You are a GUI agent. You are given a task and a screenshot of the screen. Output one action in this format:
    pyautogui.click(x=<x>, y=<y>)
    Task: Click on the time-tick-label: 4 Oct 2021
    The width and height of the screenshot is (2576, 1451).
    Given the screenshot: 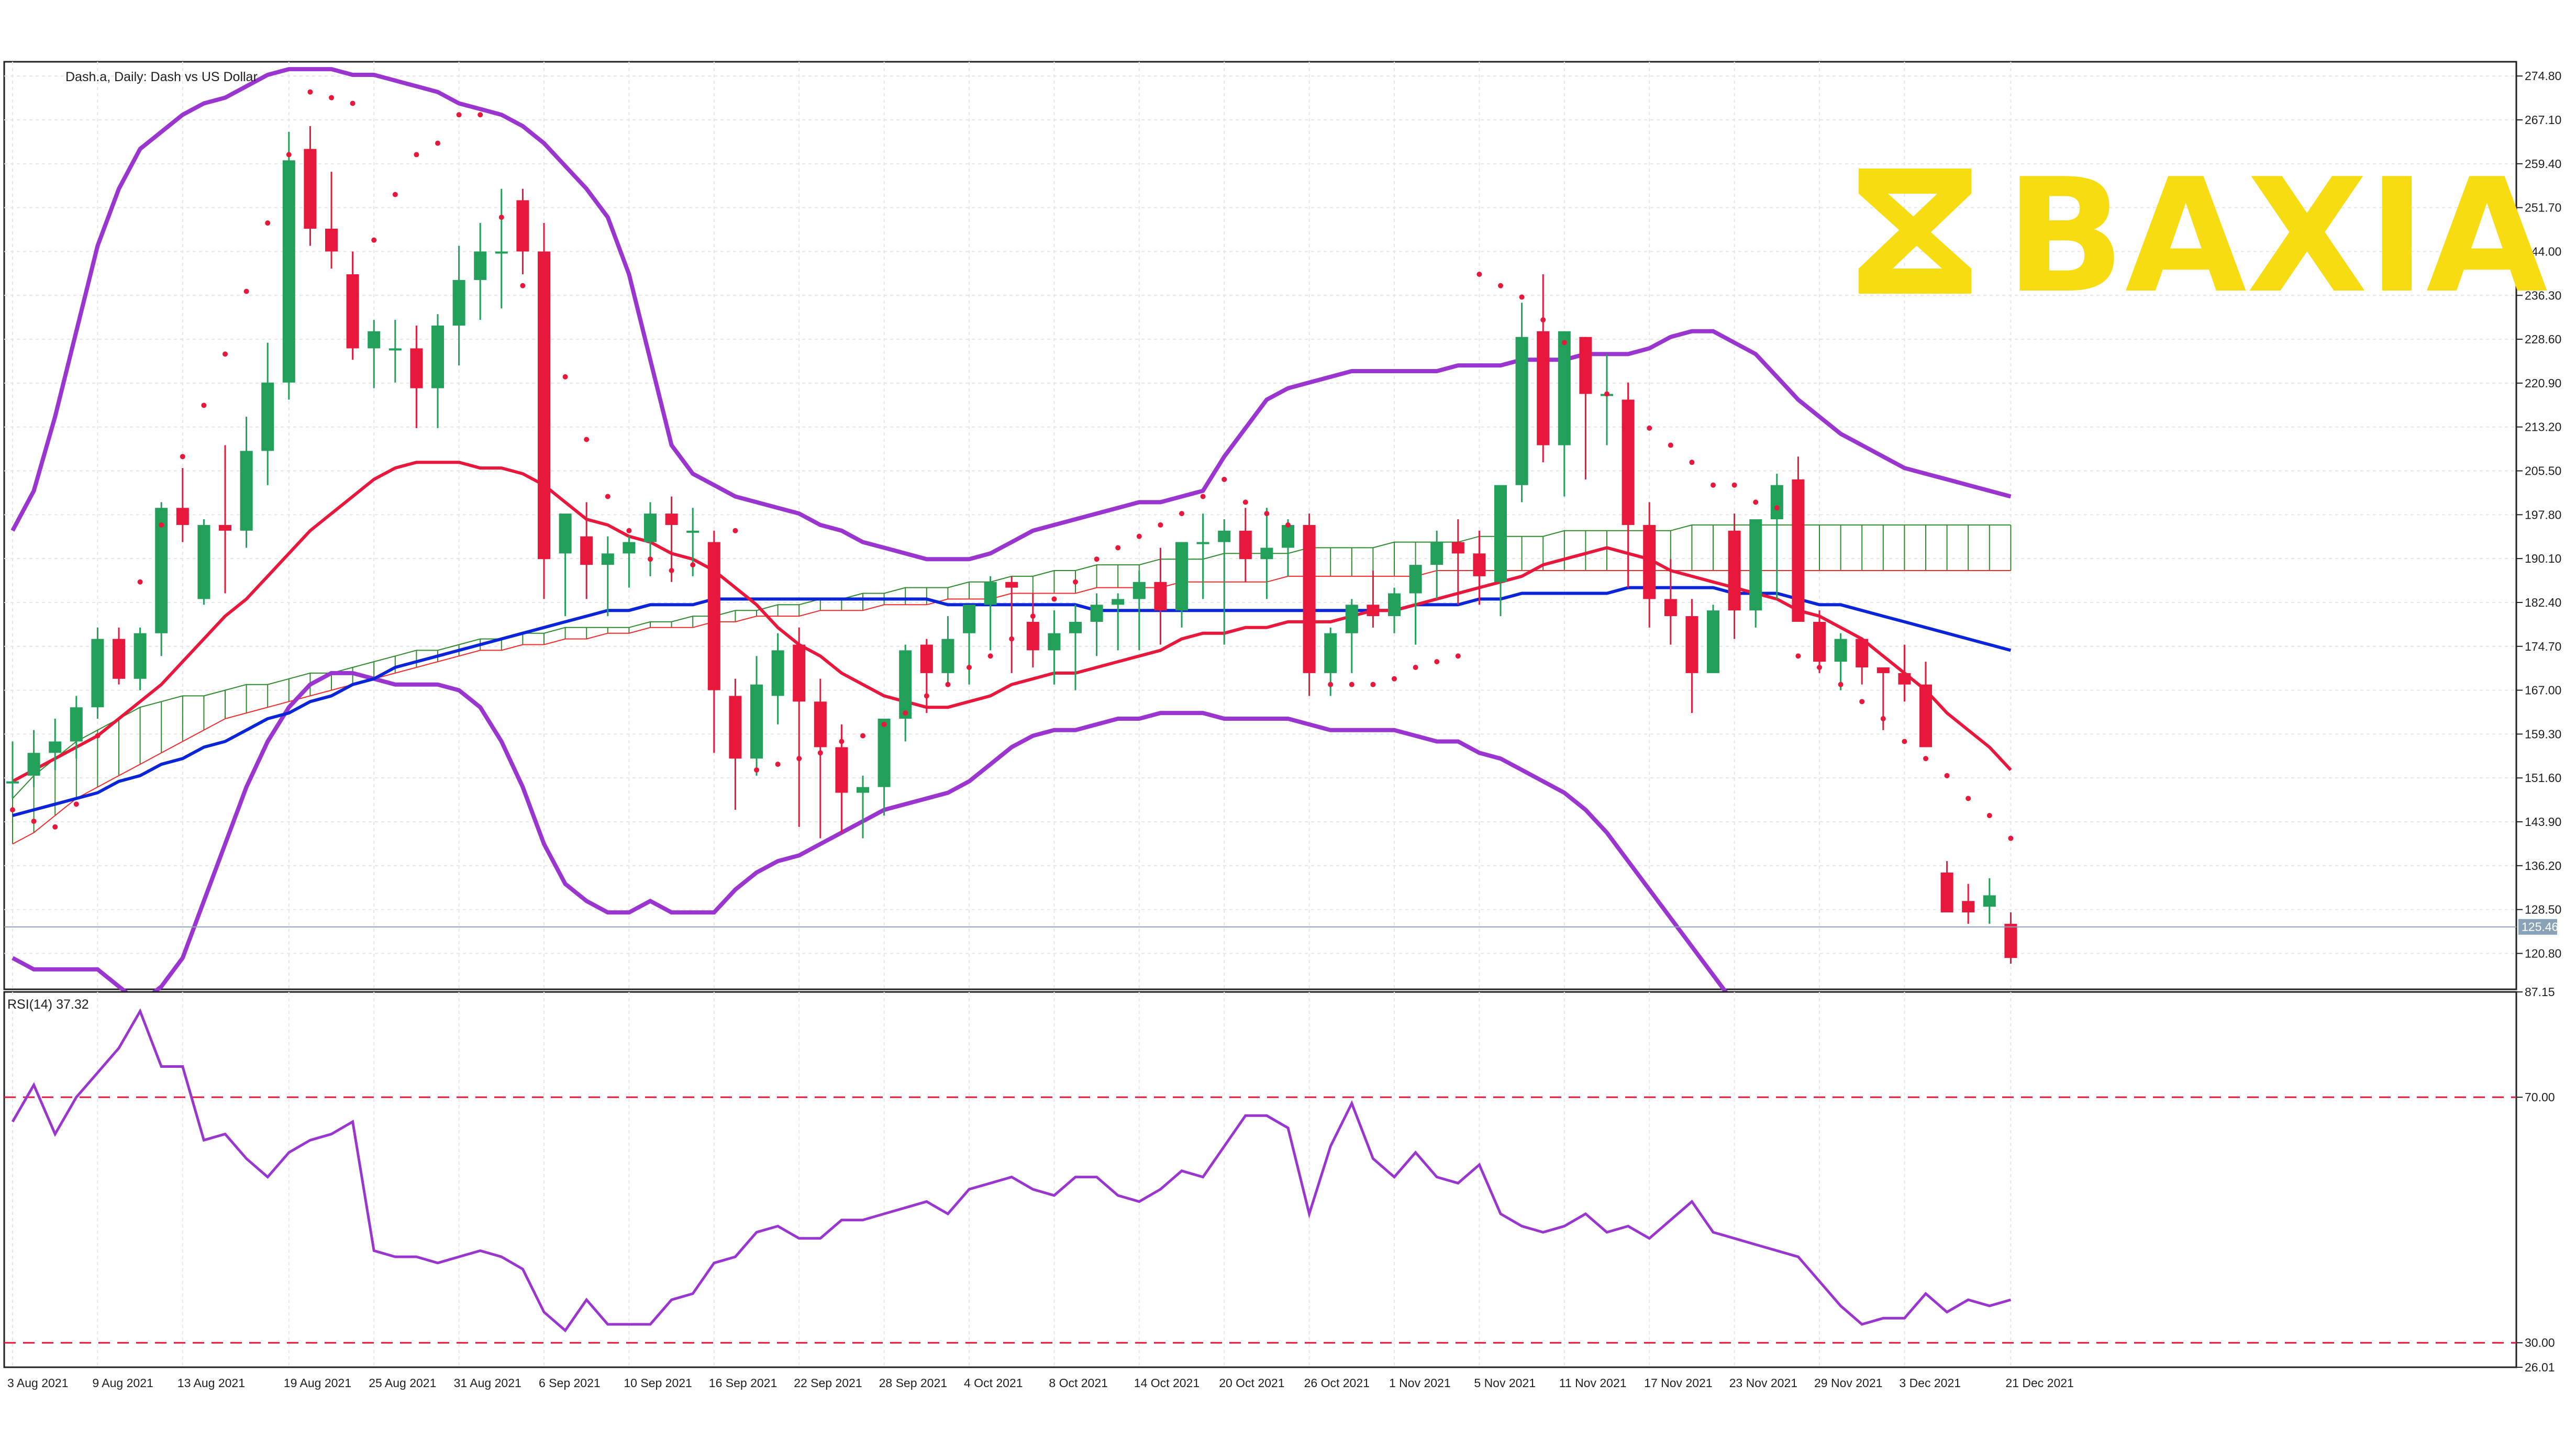 What is the action you would take?
    pyautogui.click(x=993, y=1383)
    